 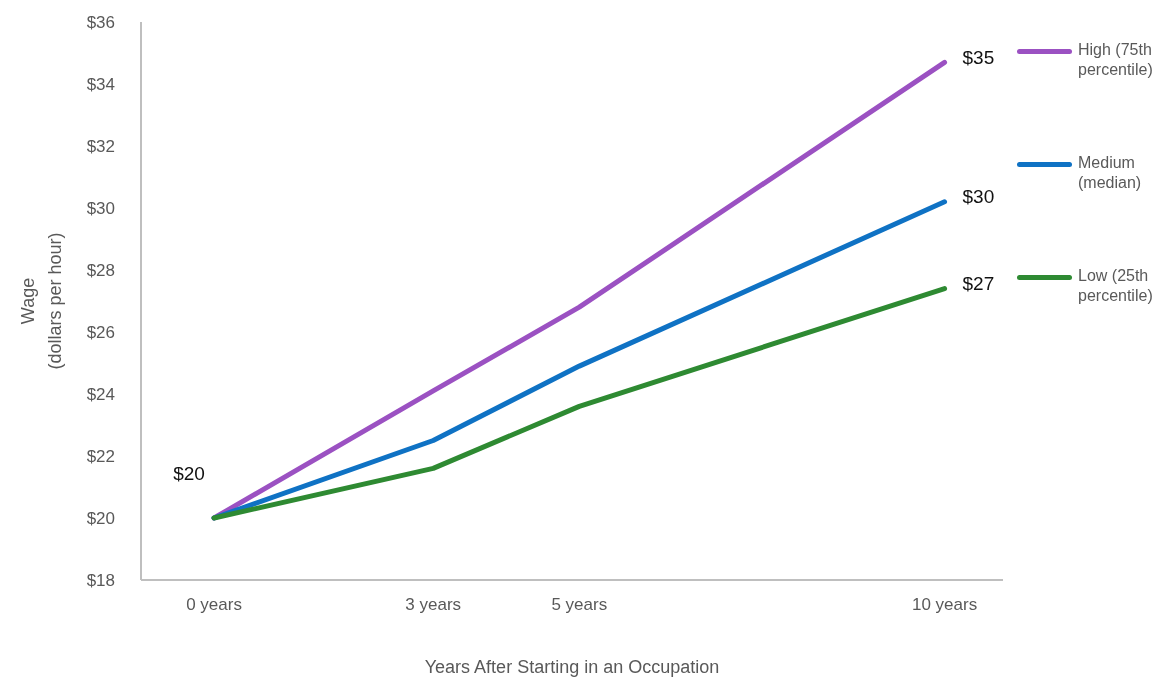 What do you see at coordinates (189, 473) in the screenshot?
I see `data-label: $20` at bounding box center [189, 473].